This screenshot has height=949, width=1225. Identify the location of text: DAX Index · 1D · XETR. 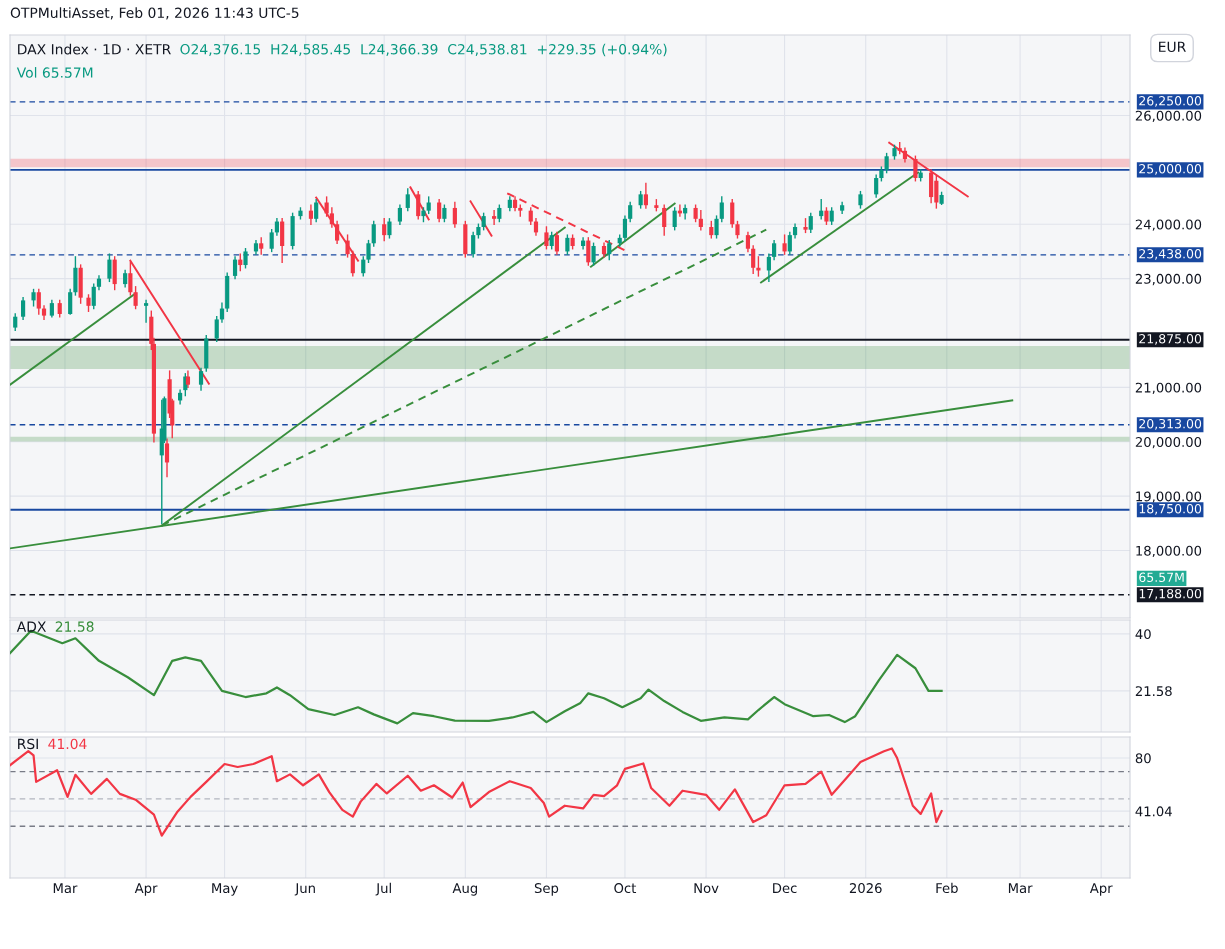
(94, 49).